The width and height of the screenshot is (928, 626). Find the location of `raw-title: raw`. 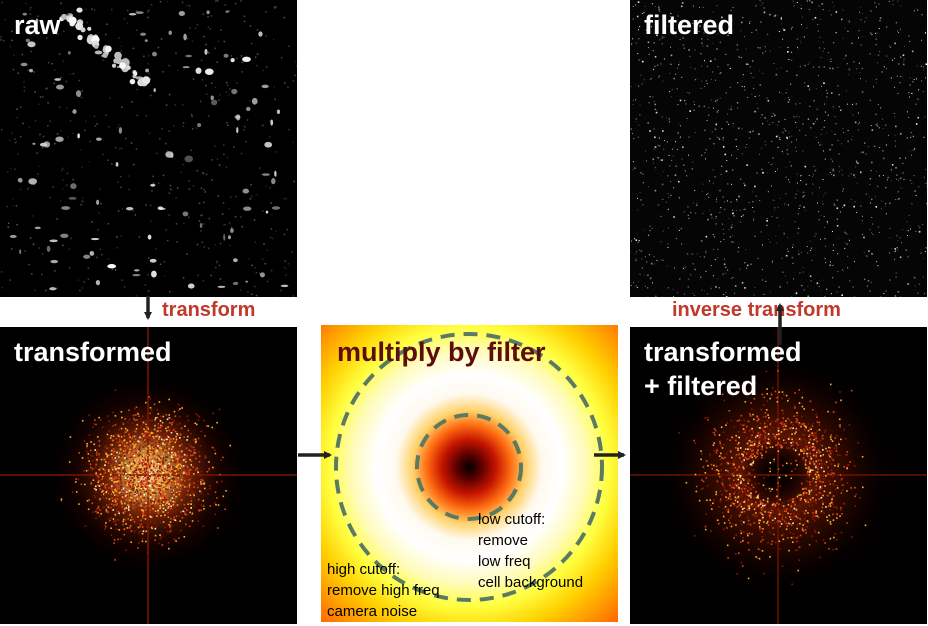

raw-title: raw is located at coordinates (37, 25).